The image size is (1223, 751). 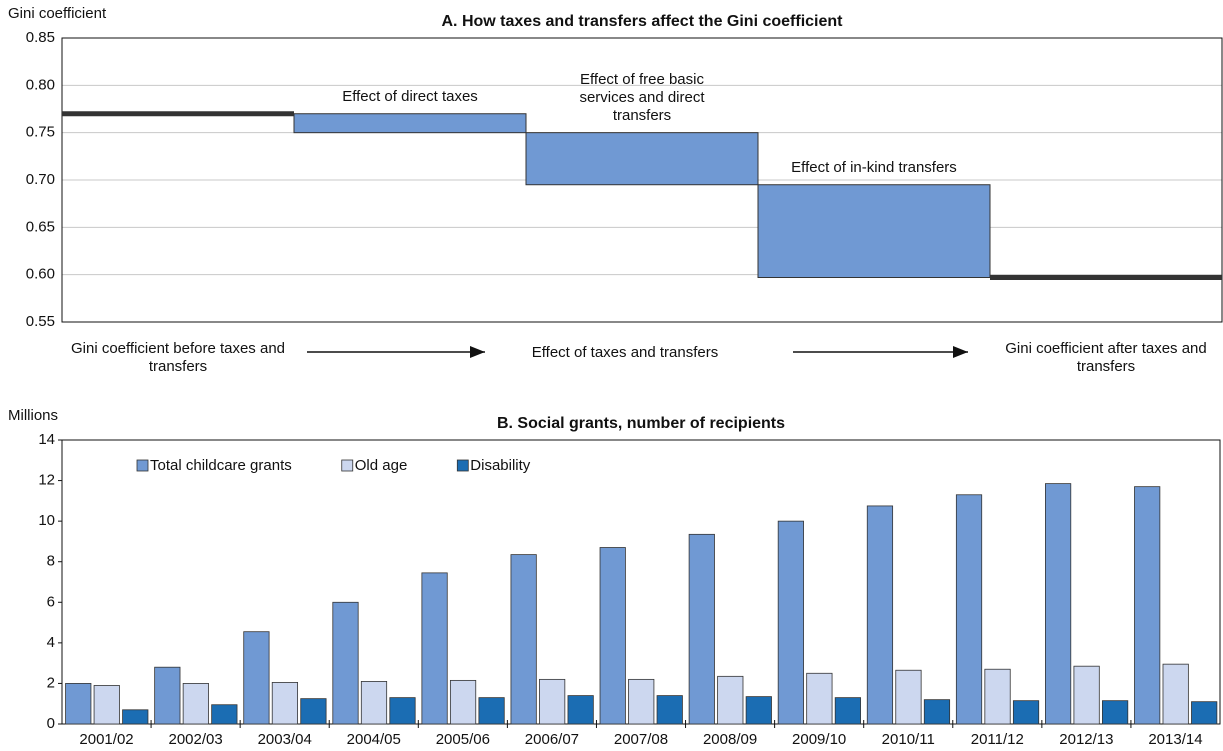 I want to click on legend-label: Disability, so click(x=500, y=465).